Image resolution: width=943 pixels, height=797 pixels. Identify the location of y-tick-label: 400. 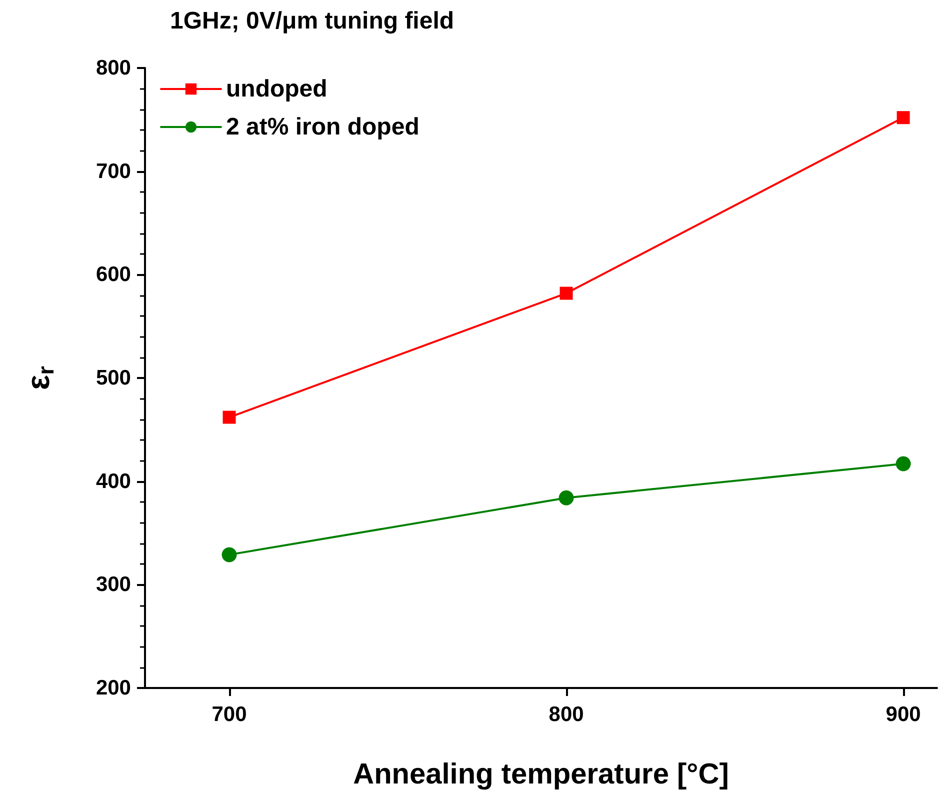
(113, 481).